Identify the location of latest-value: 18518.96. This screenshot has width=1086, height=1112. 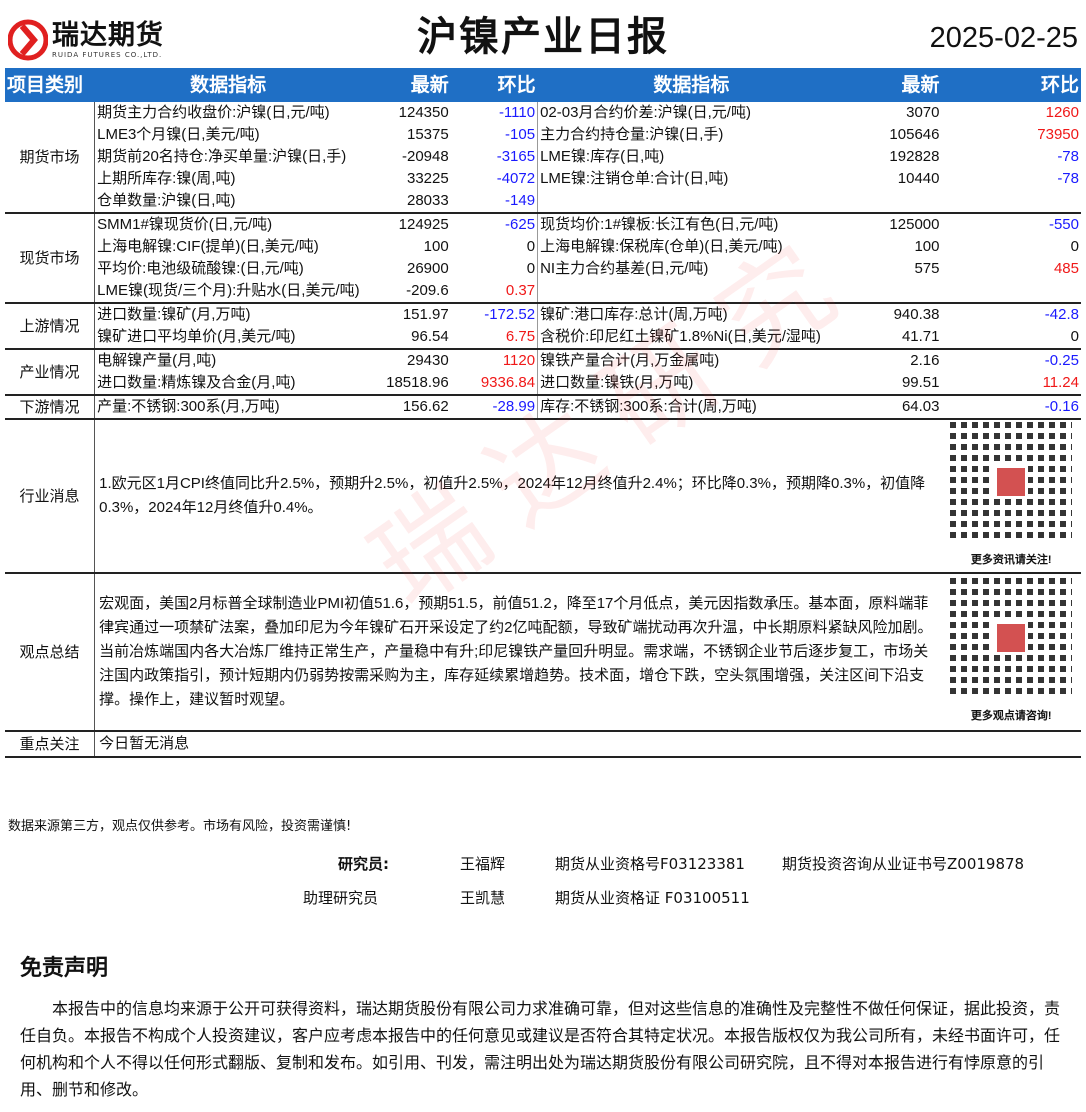
(417, 382).